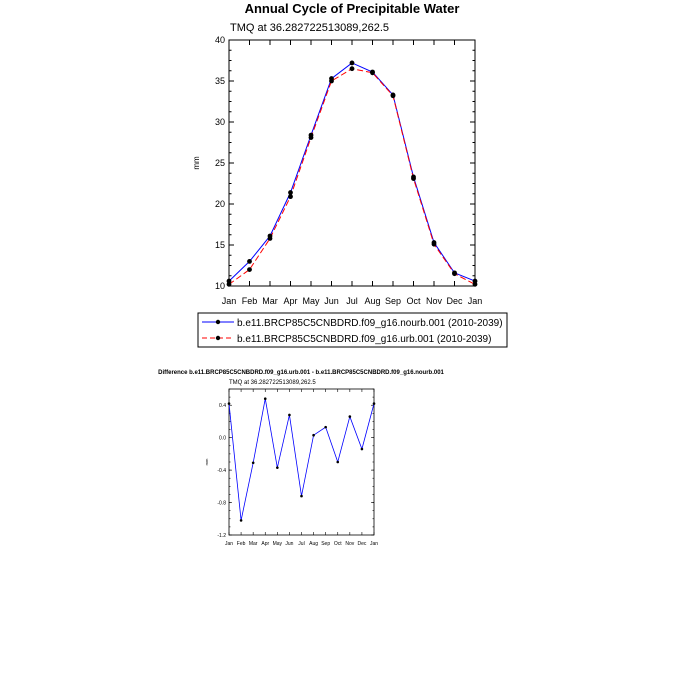 The height and width of the screenshot is (700, 700). Describe the element at coordinates (220, 40) in the screenshot. I see `y-tick-label-6: 40` at that location.